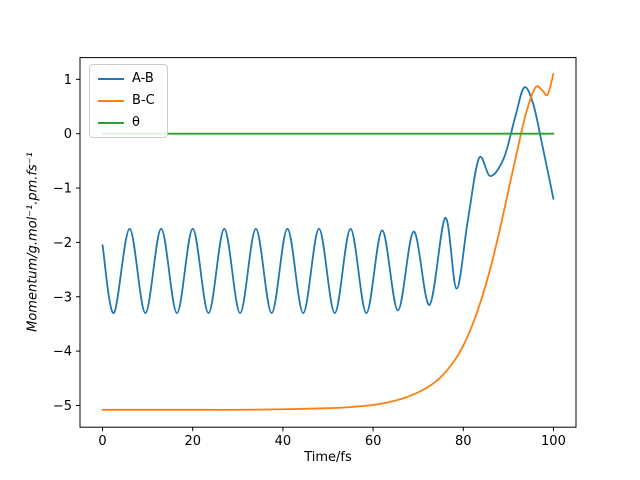 Image resolution: width=640 pixels, height=480 pixels. Describe the element at coordinates (373, 441) in the screenshot. I see `x-tick-label: 60` at that location.